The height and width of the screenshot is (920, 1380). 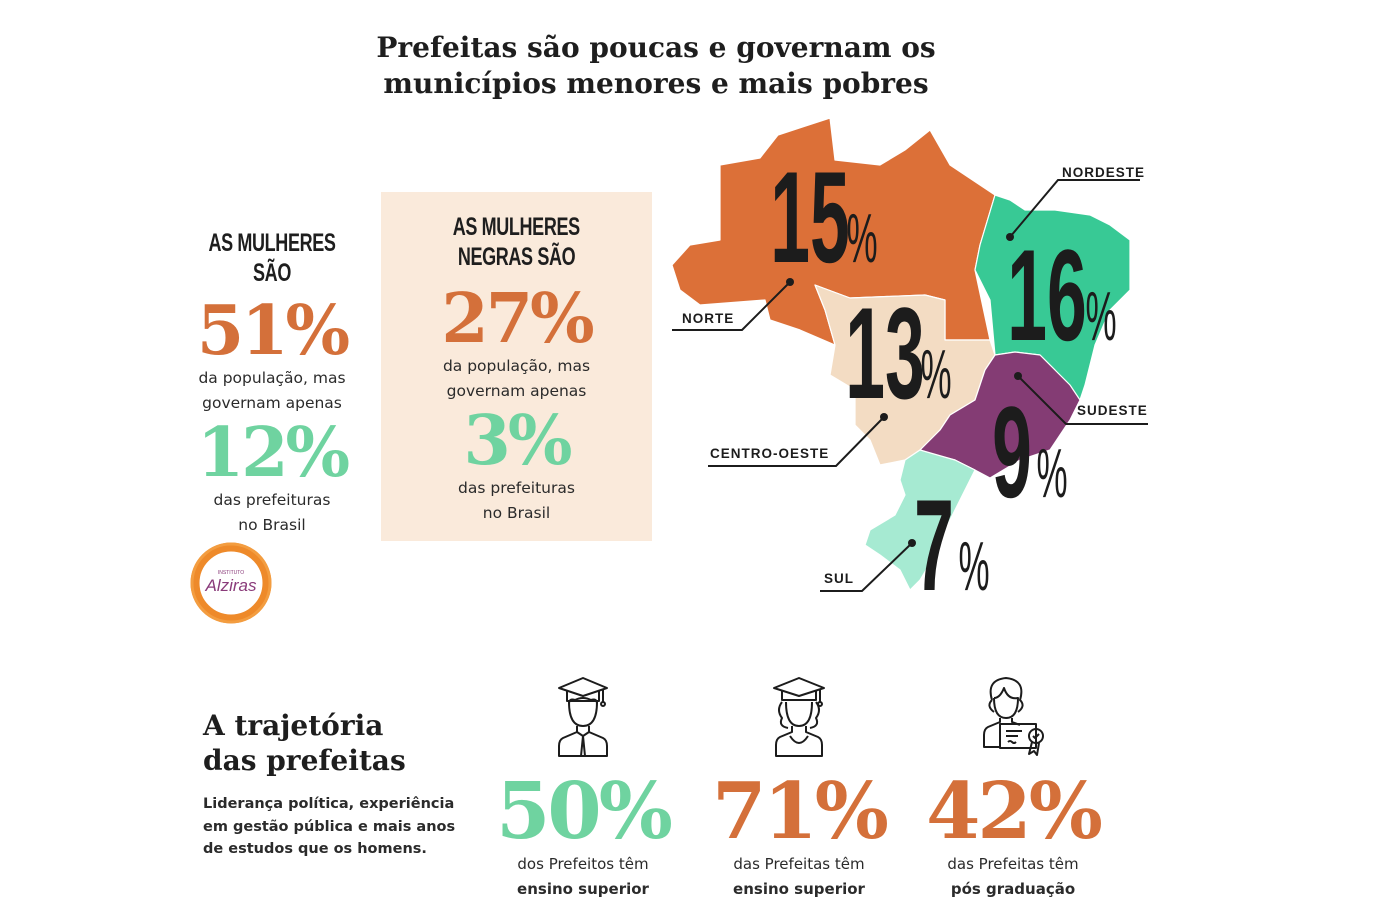 What do you see at coordinates (231, 573) in the screenshot?
I see `svg-text: INSTITUTO` at bounding box center [231, 573].